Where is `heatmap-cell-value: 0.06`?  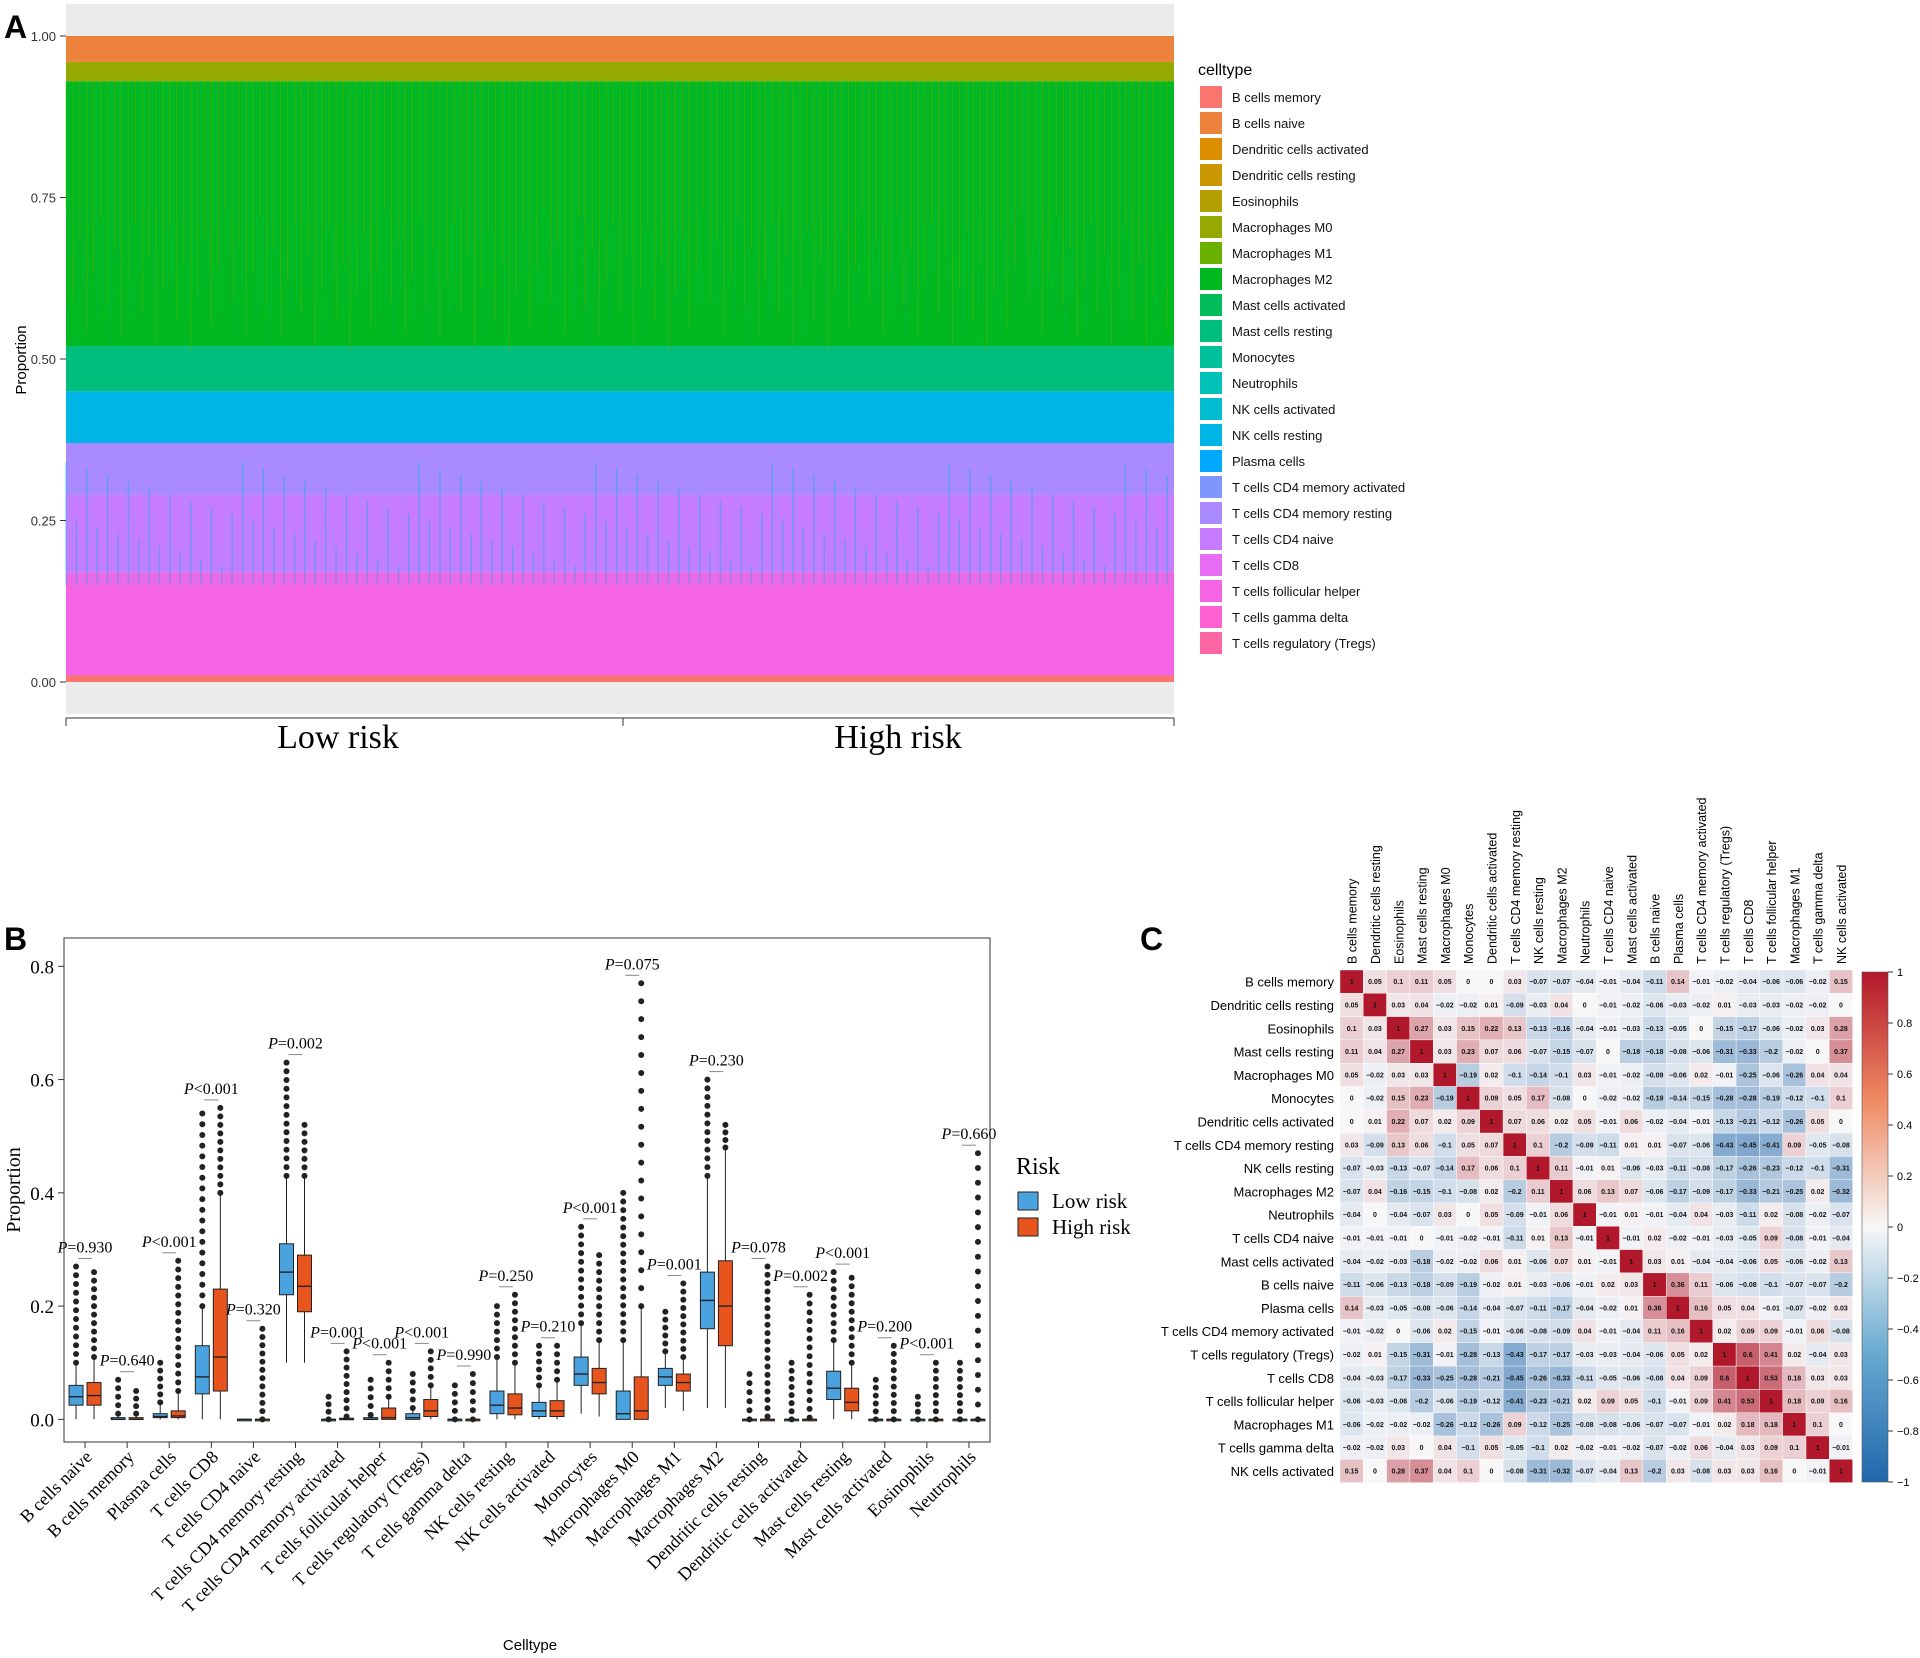 heatmap-cell-value: 0.06 is located at coordinates (1422, 1145).